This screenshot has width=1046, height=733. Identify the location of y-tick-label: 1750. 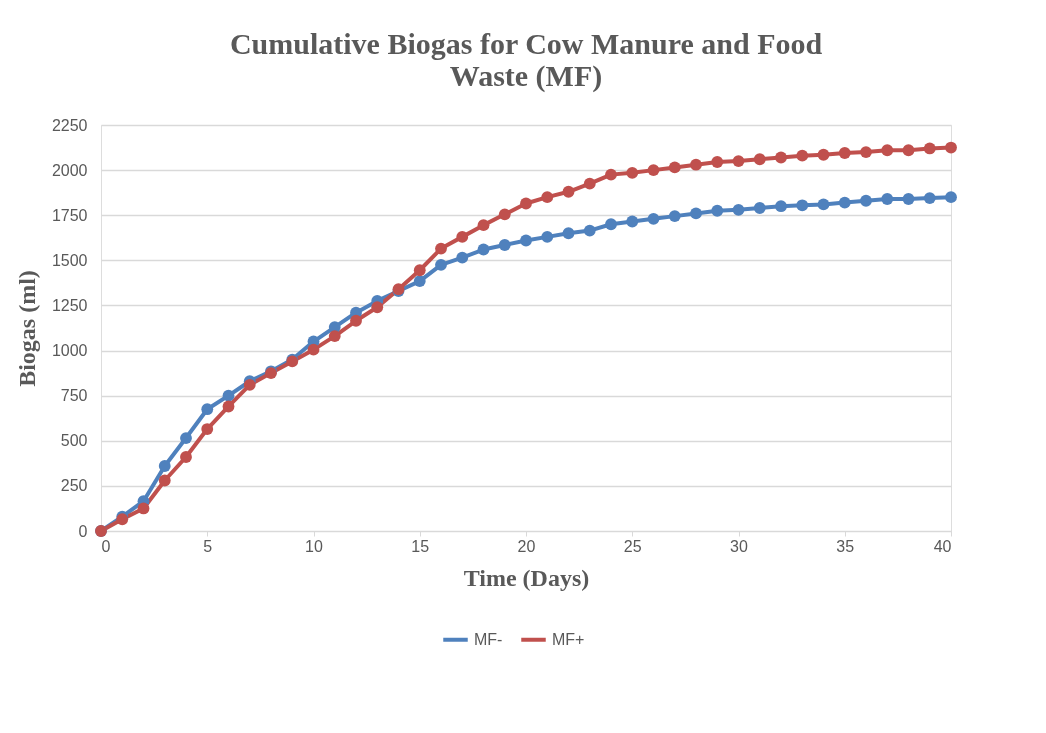
(69, 215).